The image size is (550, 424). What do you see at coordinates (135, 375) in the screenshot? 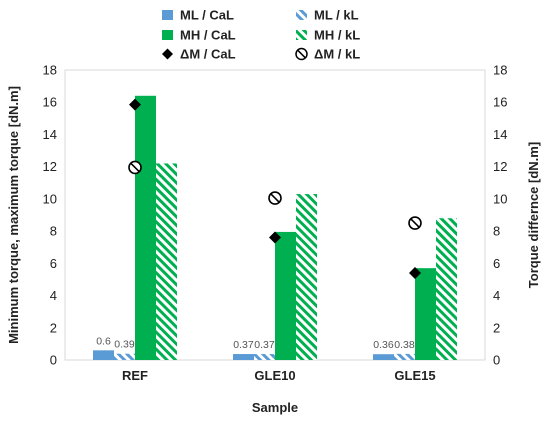
I see `category-label: REF` at bounding box center [135, 375].